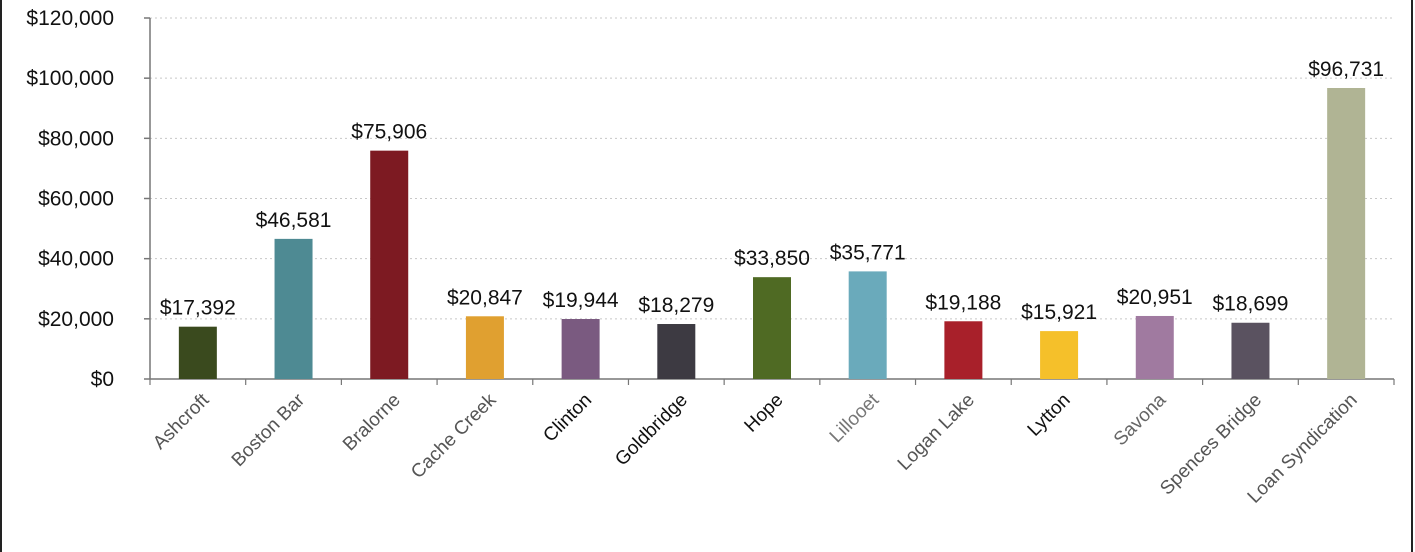 This screenshot has width=1415, height=552. What do you see at coordinates (76, 138) in the screenshot?
I see `y-tick-label: $80,000` at bounding box center [76, 138].